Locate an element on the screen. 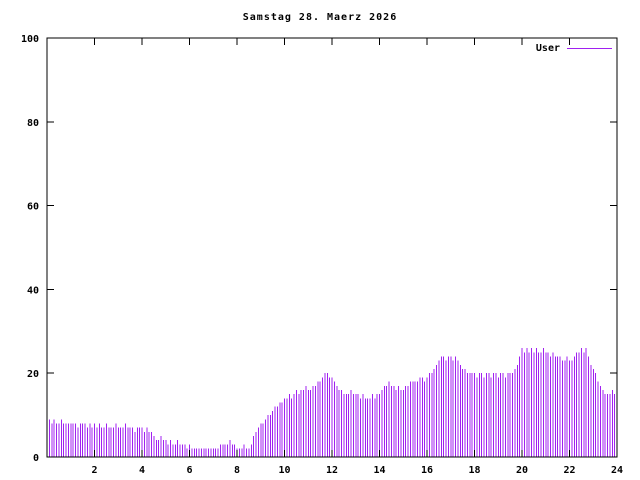 The image size is (640, 480). x-tick-label: 8 is located at coordinates (237, 470).